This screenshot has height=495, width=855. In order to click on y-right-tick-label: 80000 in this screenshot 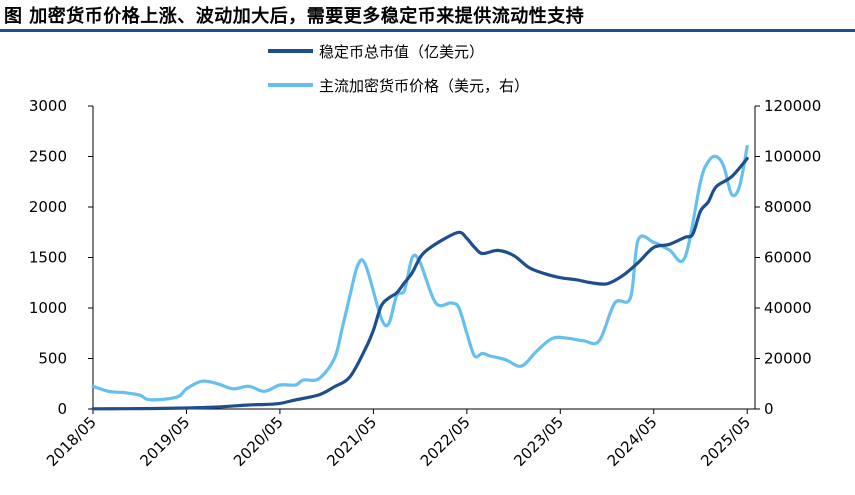, I will do `click(788, 207)`.